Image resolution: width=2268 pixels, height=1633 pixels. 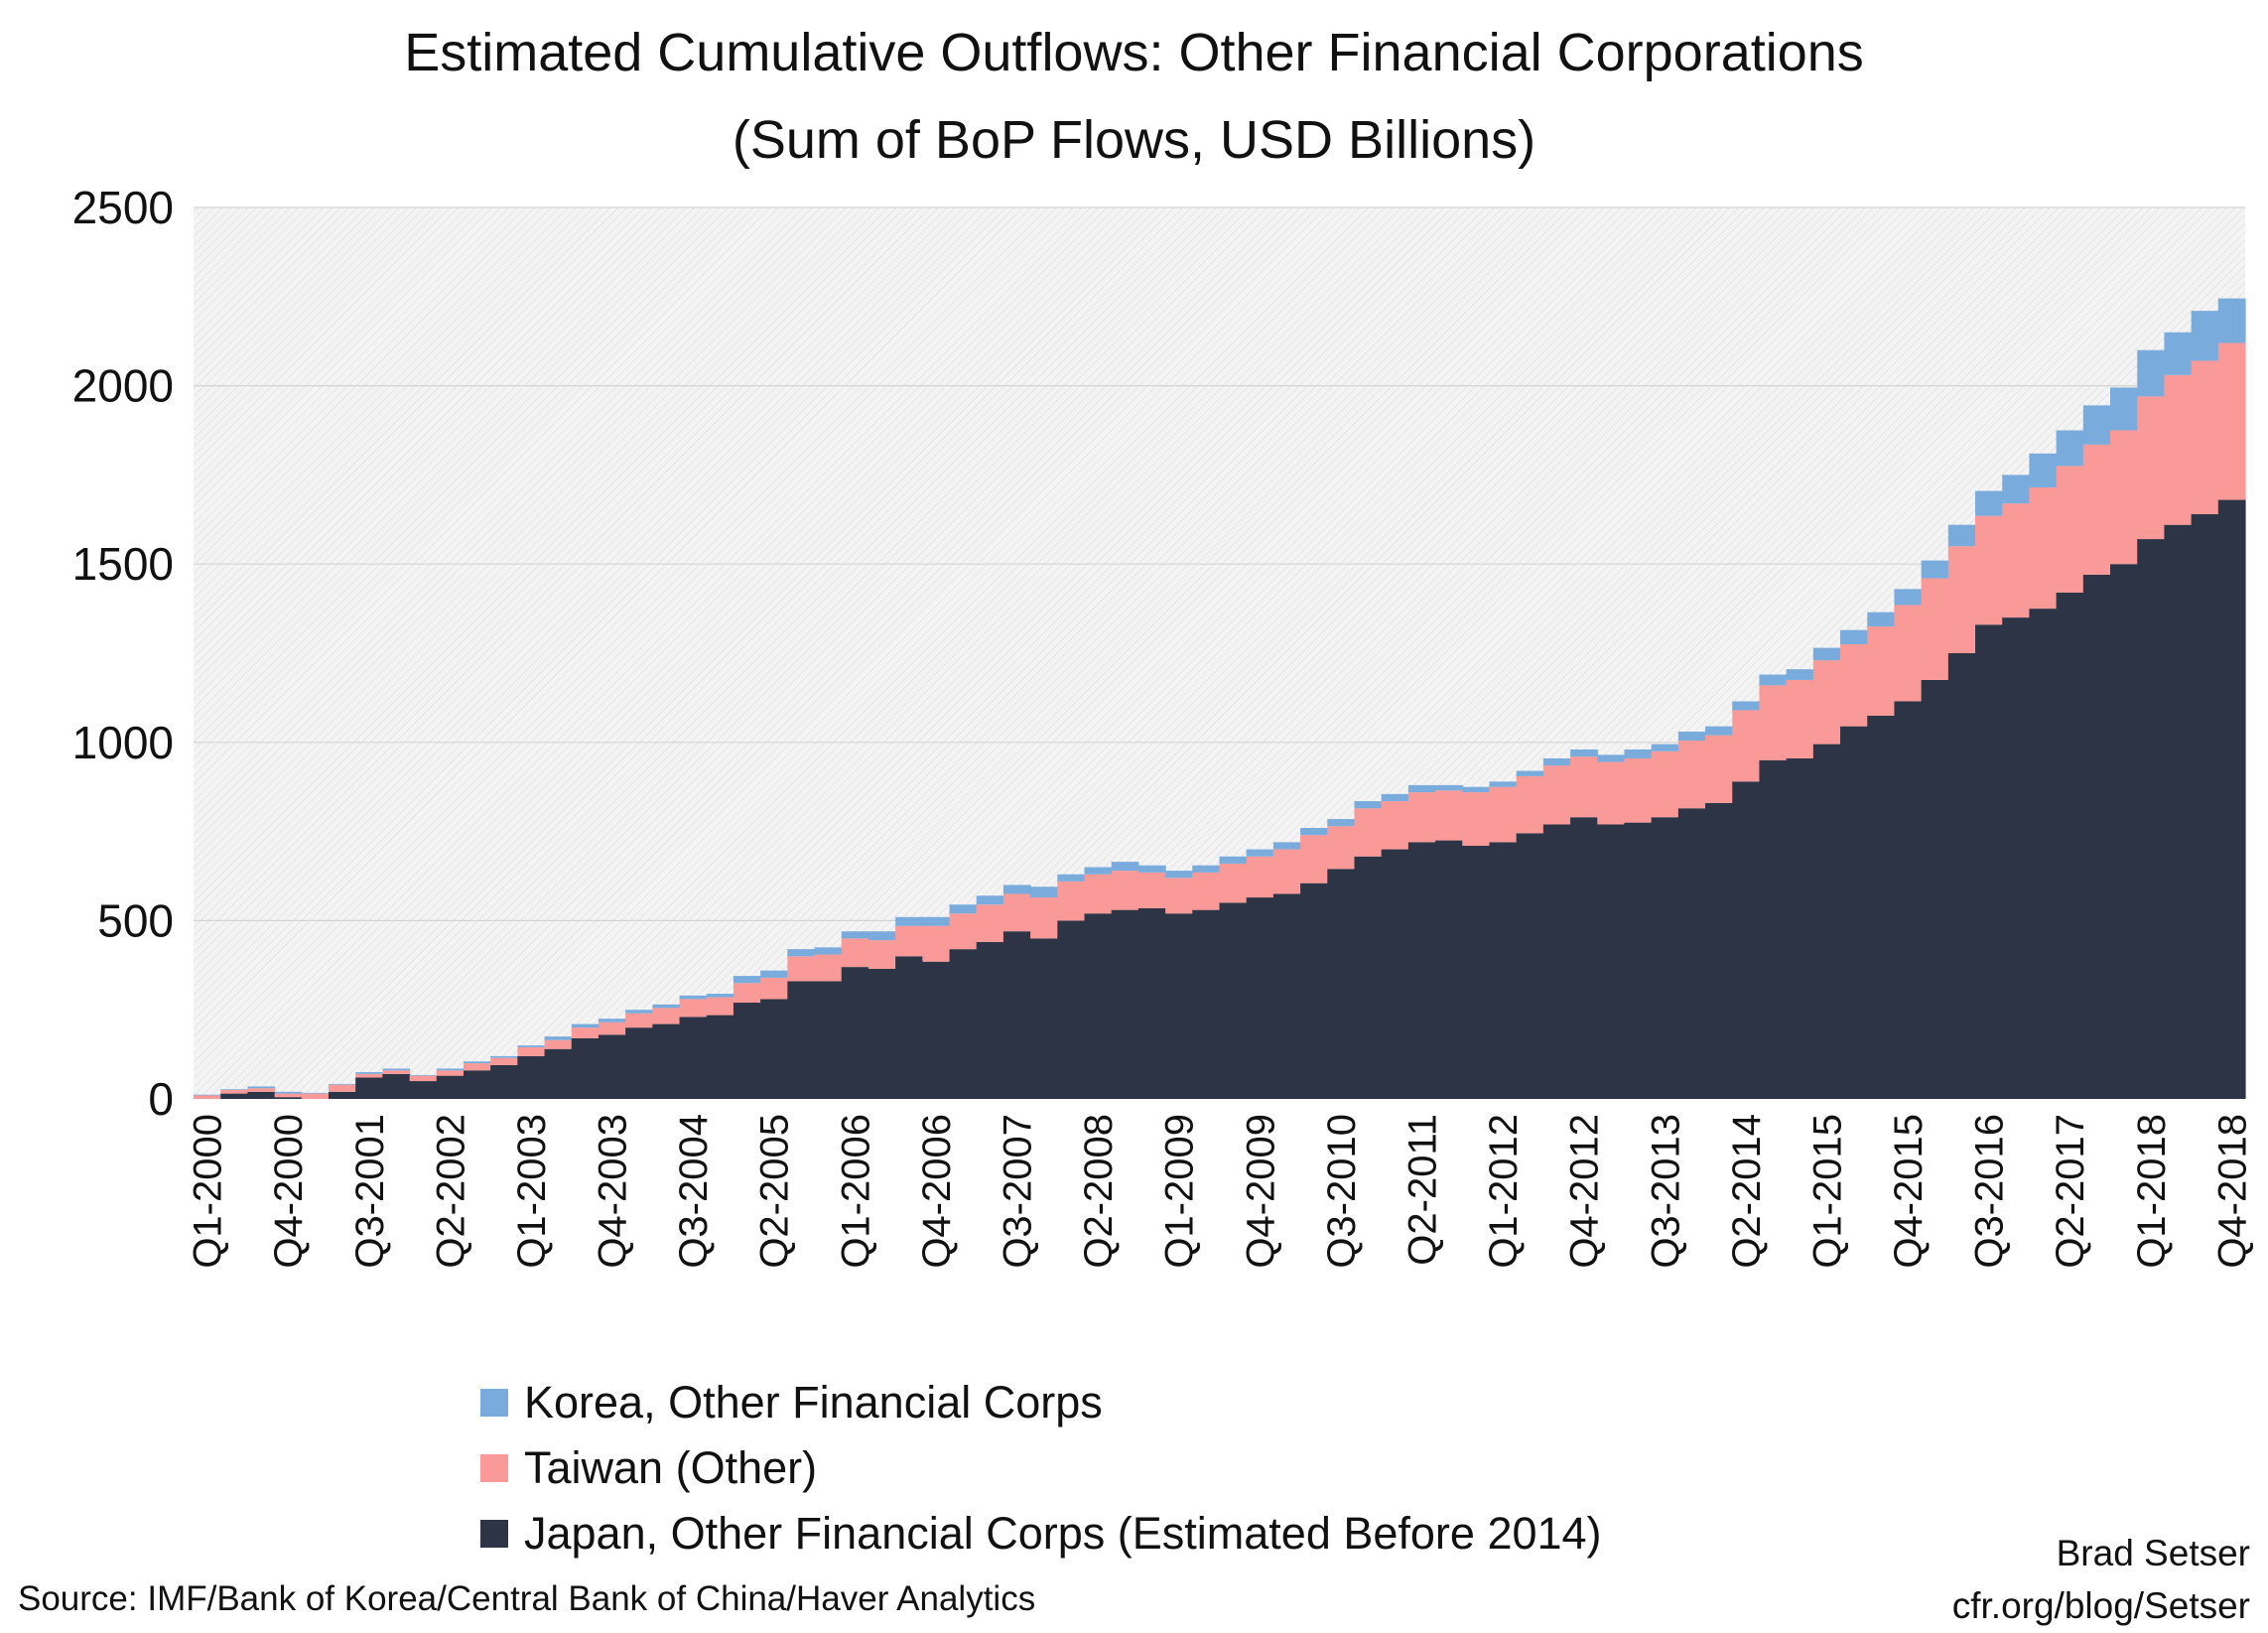 What do you see at coordinates (1423, 1190) in the screenshot?
I see `x-tick-label: Q2-2011` at bounding box center [1423, 1190].